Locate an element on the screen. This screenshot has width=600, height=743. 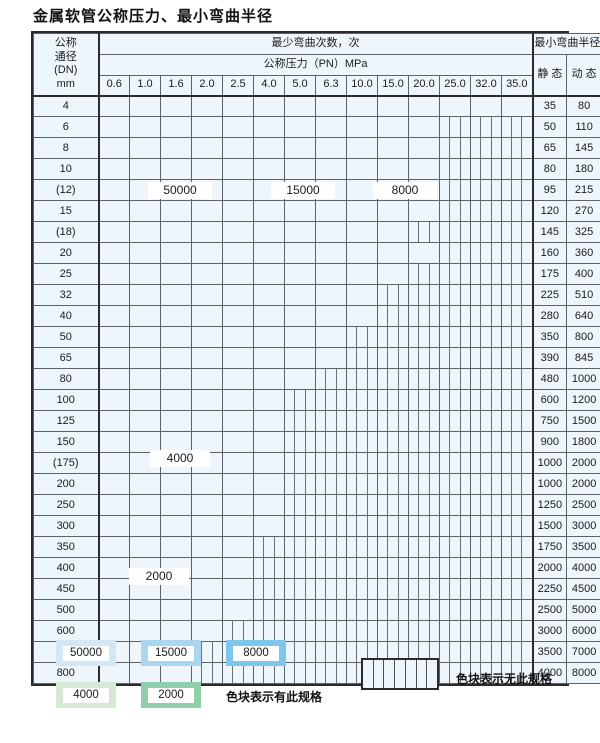
table-row: 200 1000 2000 is located at coordinates (316, 484).